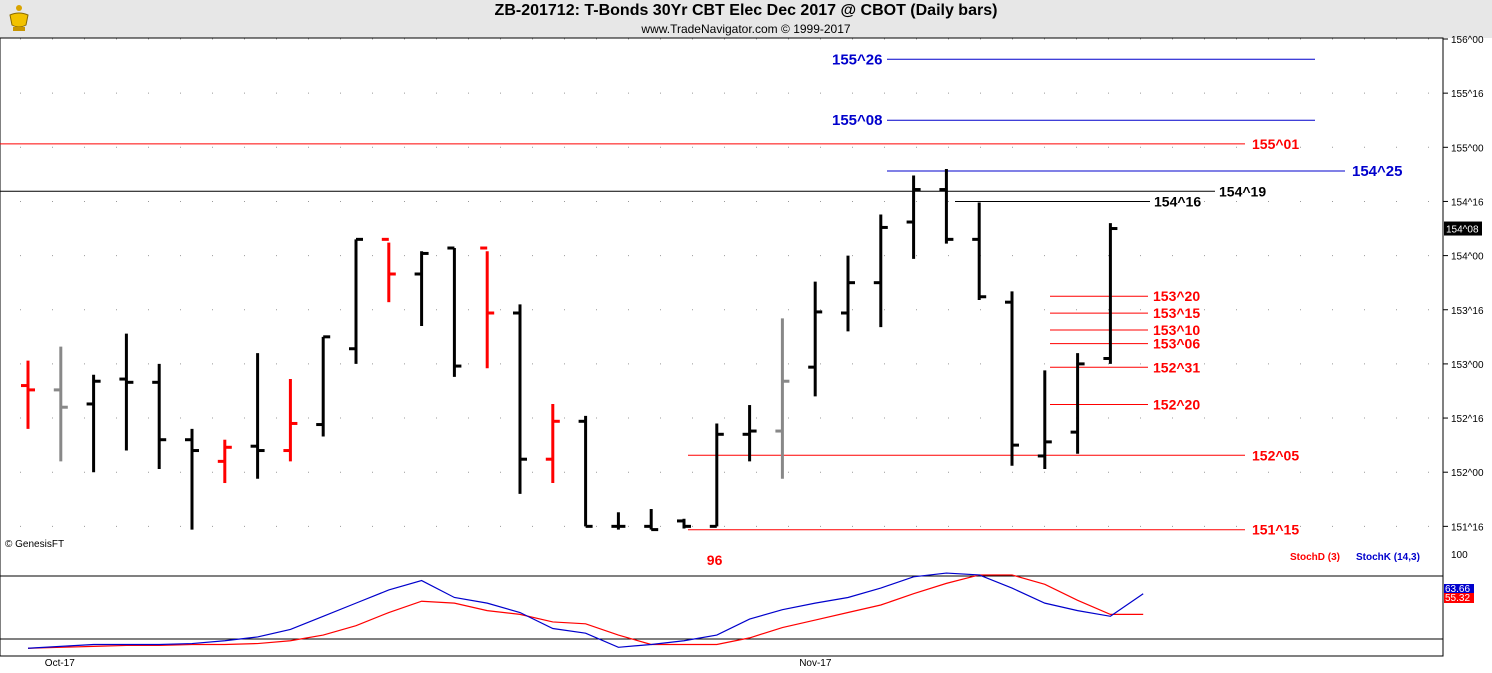  I want to click on stoch-y-tick-label: 100, so click(1459, 555).